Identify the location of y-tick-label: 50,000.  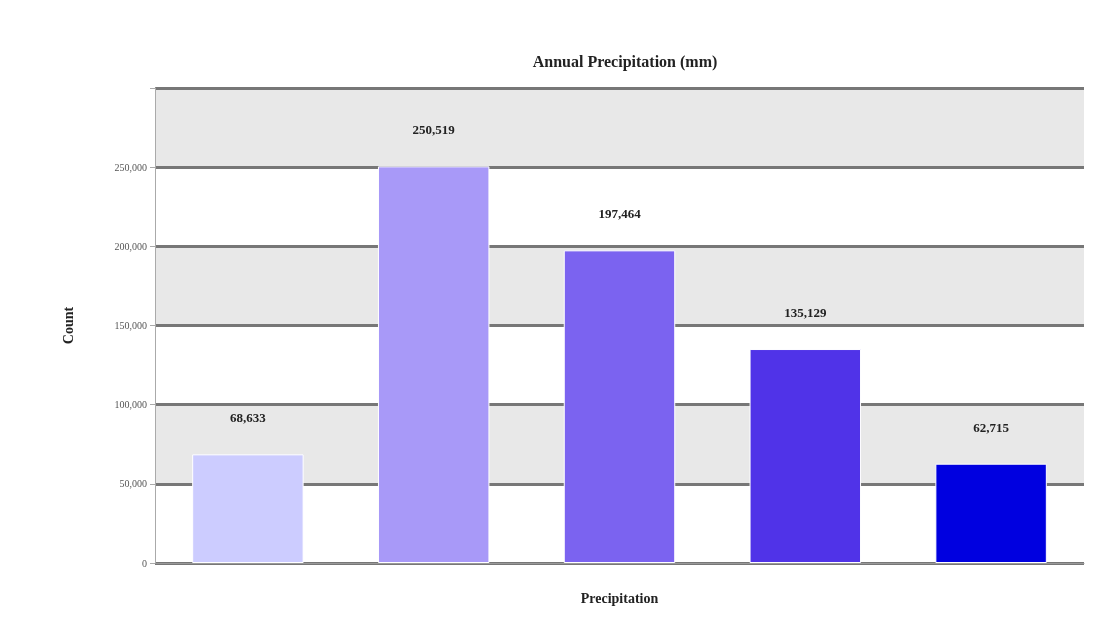
(133, 484).